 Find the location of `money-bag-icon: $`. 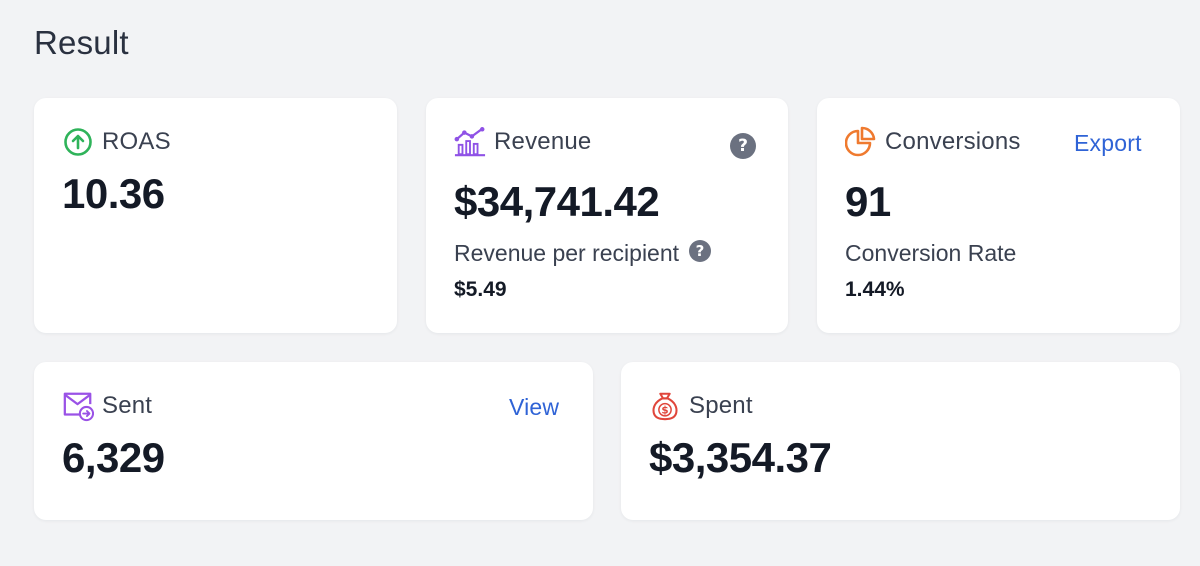

money-bag-icon: $ is located at coordinates (665, 406).